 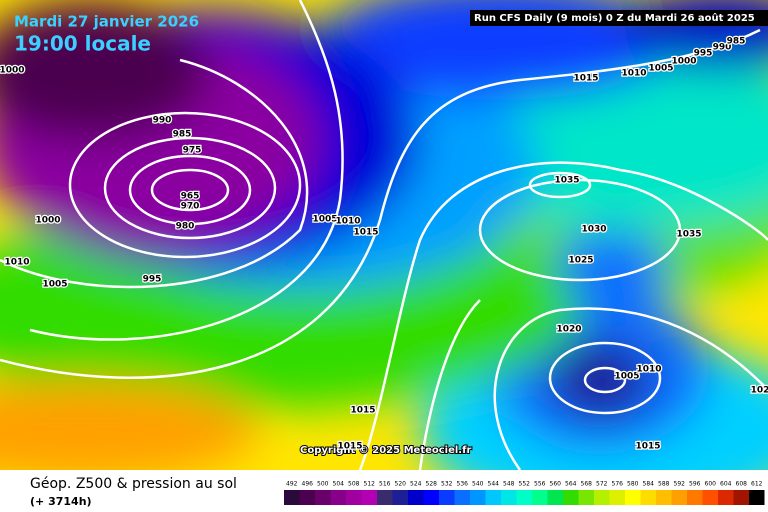 I want to click on scale-label: 520, so click(x=401, y=484).